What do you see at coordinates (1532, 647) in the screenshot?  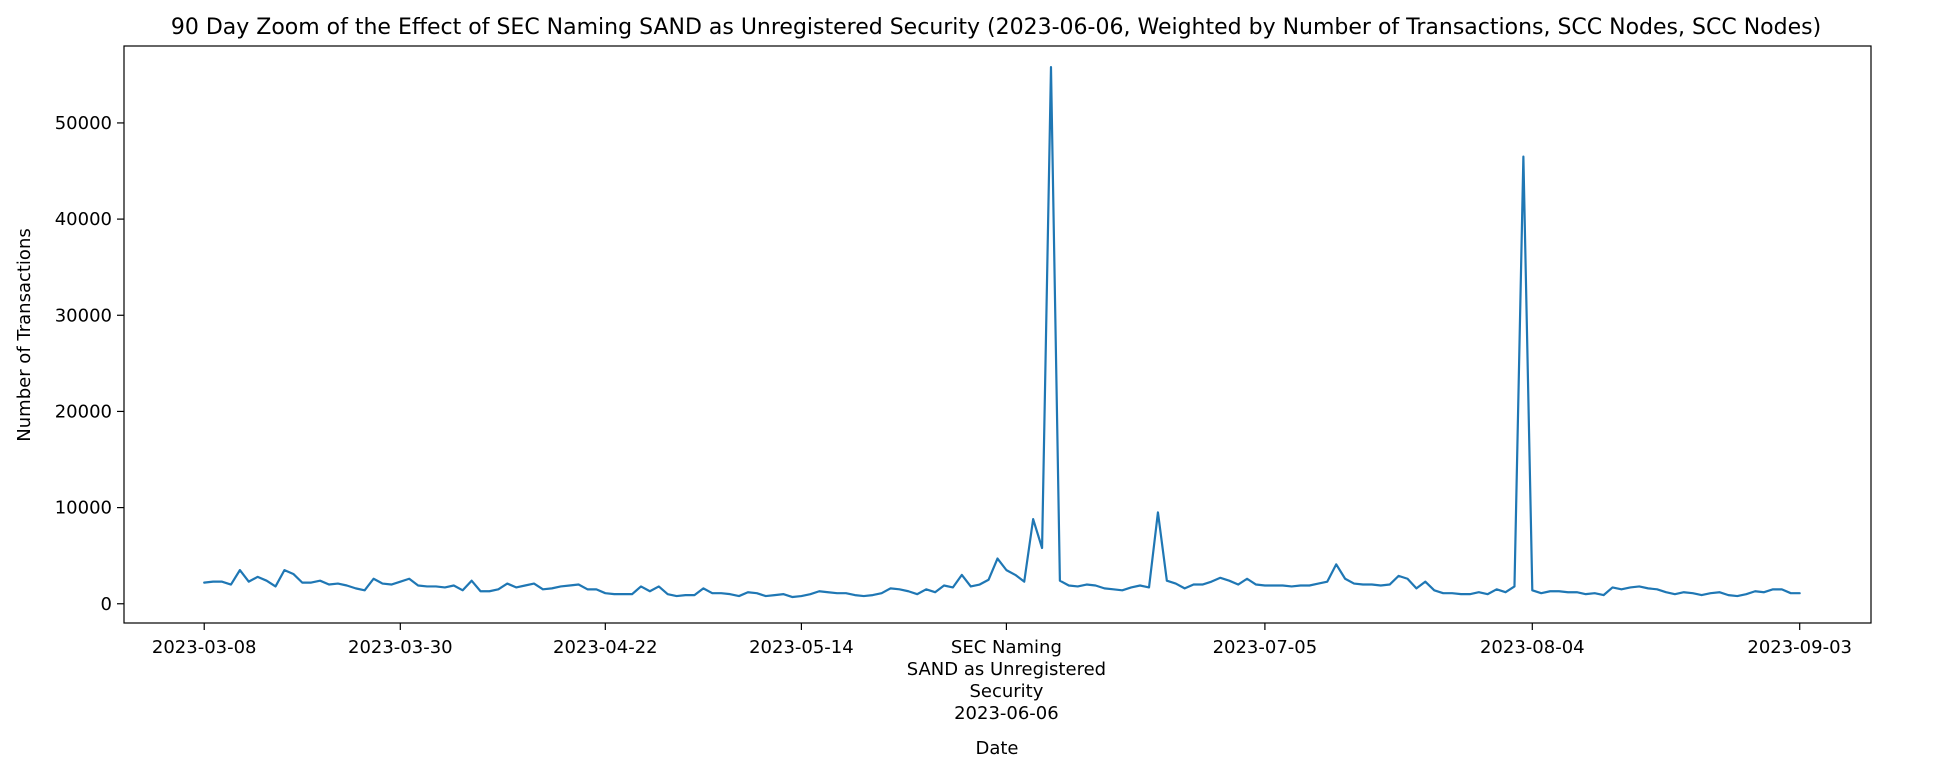 I see `x-tick-label: 2023-08-04` at bounding box center [1532, 647].